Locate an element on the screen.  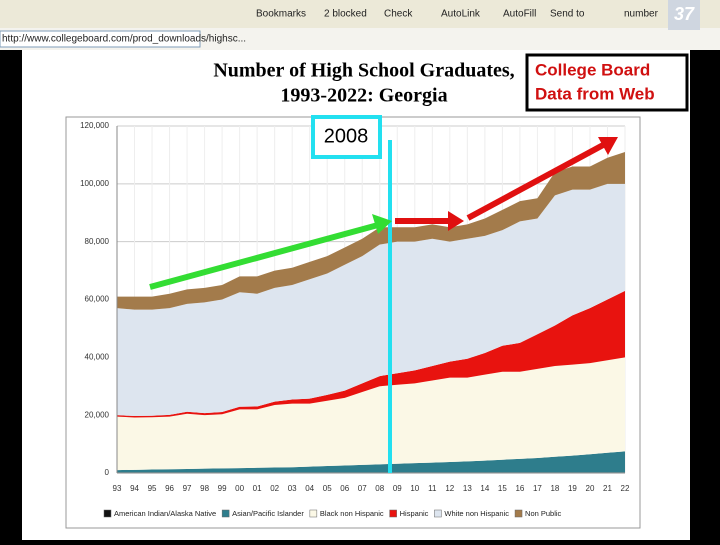
toolbar is located at coordinates (360, 14).